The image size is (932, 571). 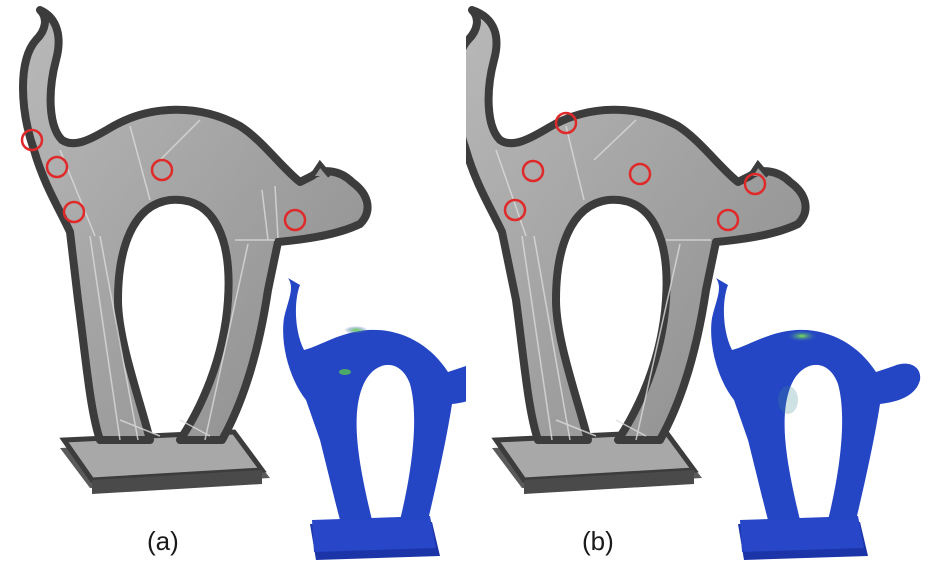 What do you see at coordinates (320, 168) in the screenshot?
I see `gray-model-ear` at bounding box center [320, 168].